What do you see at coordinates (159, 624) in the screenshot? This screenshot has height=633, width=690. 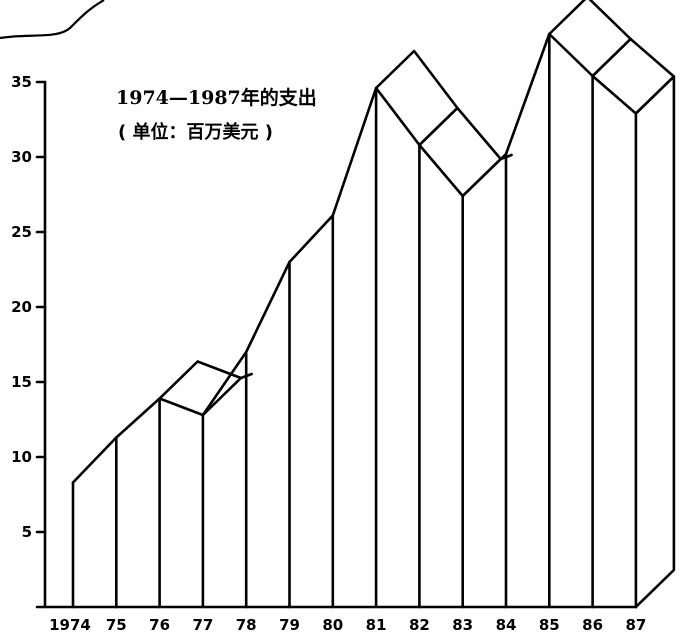 I see `x-tick-label: 76` at bounding box center [159, 624].